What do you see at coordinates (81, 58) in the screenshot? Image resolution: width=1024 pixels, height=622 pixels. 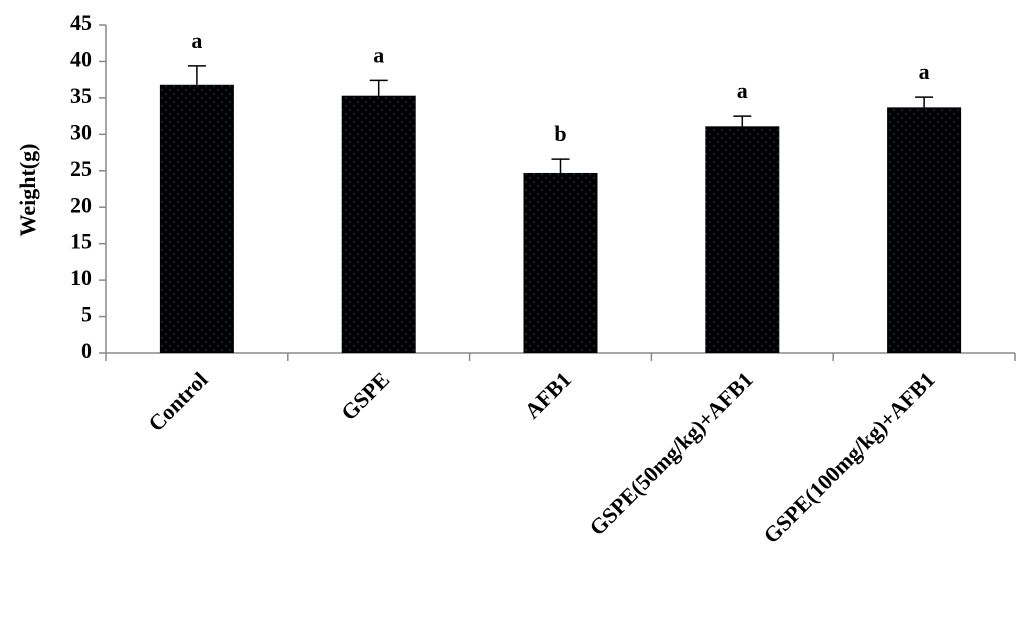 I see `y-tick-label: 40` at bounding box center [81, 58].